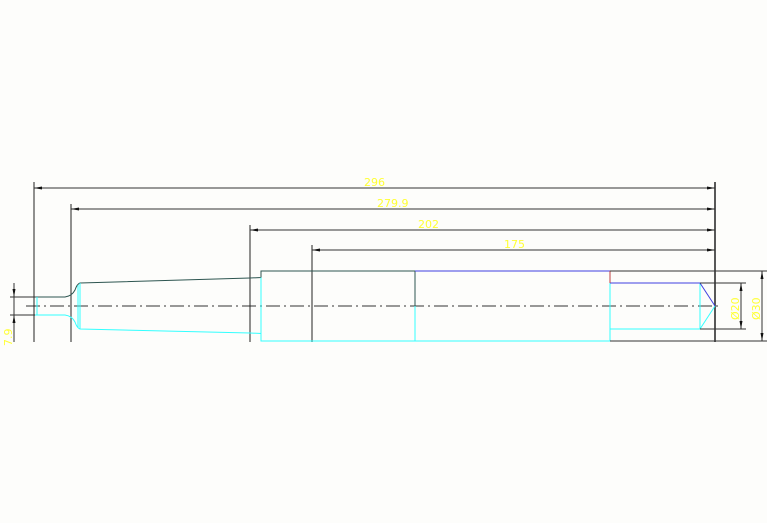 The height and width of the screenshot is (523, 767). Describe the element at coordinates (8, 338) in the screenshot. I see `dim-left-diameter: 7.9` at that location.